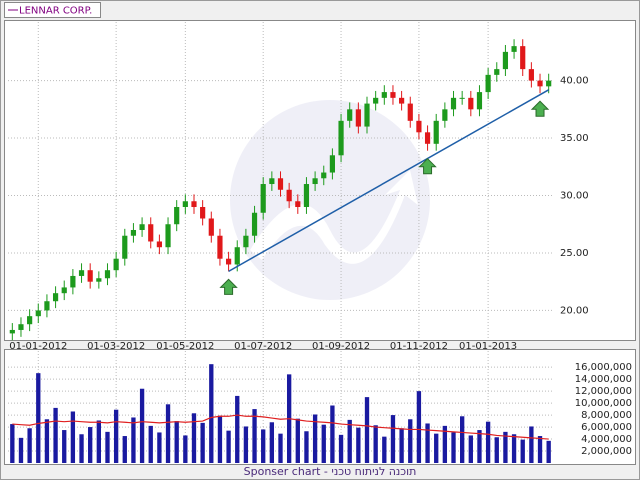 Image resolution: width=640 pixels, height=480 pixels. I want to click on y-tick-label: 30.00, so click(574, 196).